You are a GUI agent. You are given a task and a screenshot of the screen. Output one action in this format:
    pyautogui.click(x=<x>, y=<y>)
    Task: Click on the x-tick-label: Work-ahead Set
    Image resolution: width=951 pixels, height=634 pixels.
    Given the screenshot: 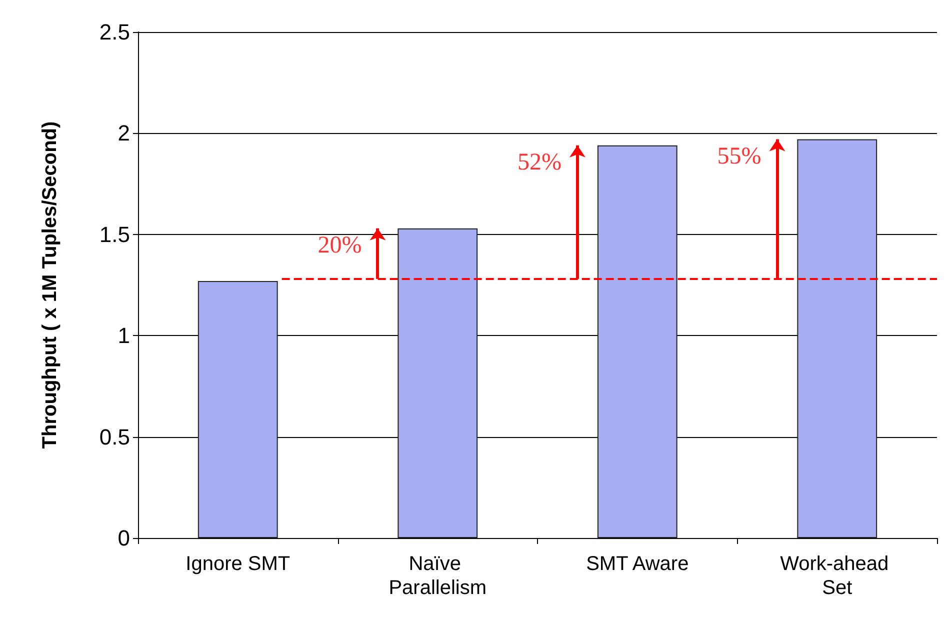 What is the action you would take?
    pyautogui.click(x=837, y=576)
    